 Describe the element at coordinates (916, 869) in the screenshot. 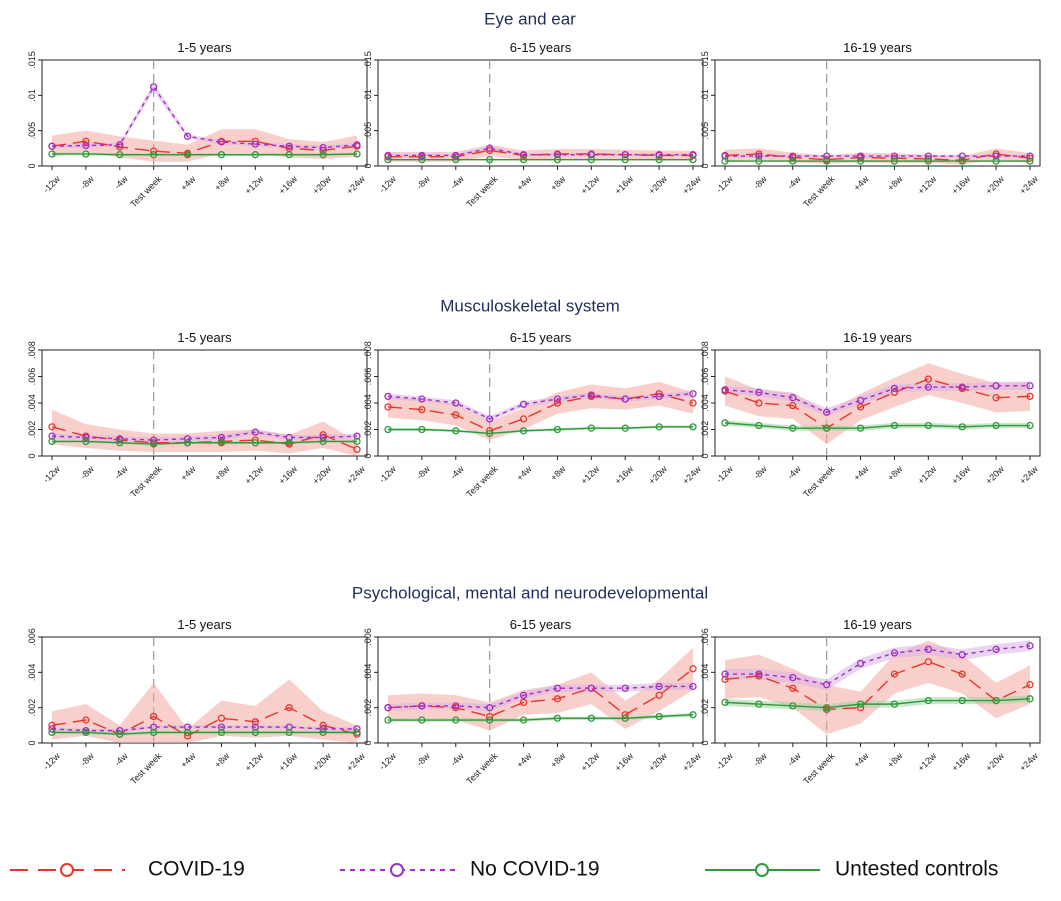

I see `legend-label: Untested controls` at that location.